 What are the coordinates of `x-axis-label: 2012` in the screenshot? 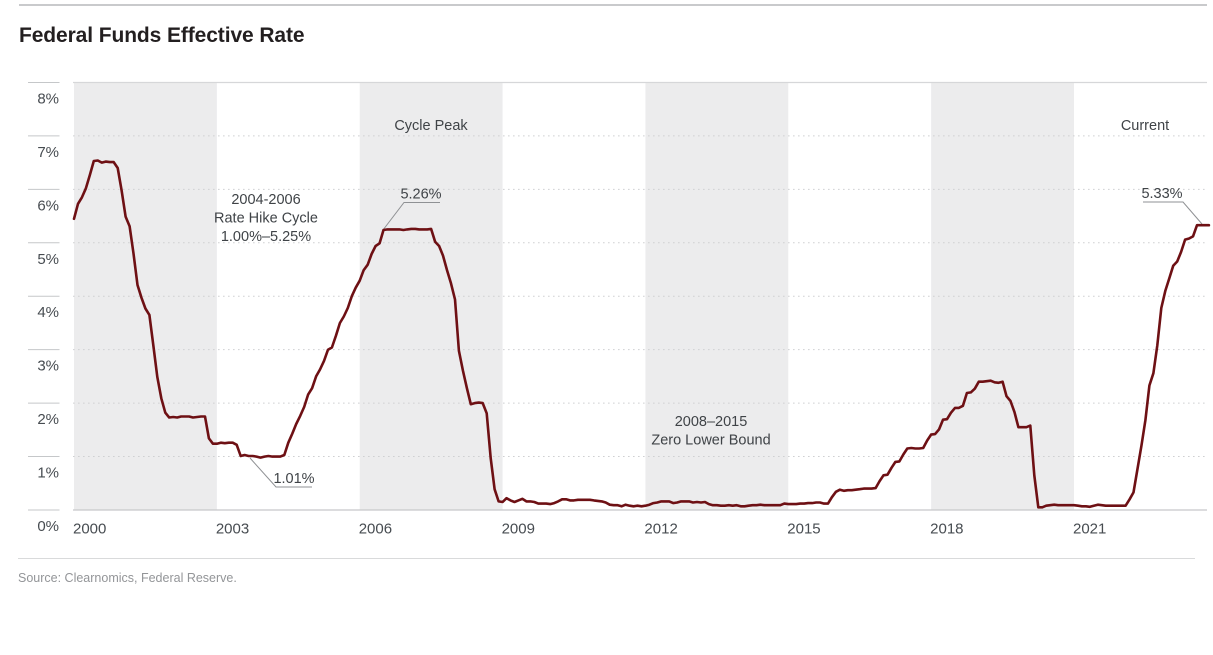 It's located at (660, 529).